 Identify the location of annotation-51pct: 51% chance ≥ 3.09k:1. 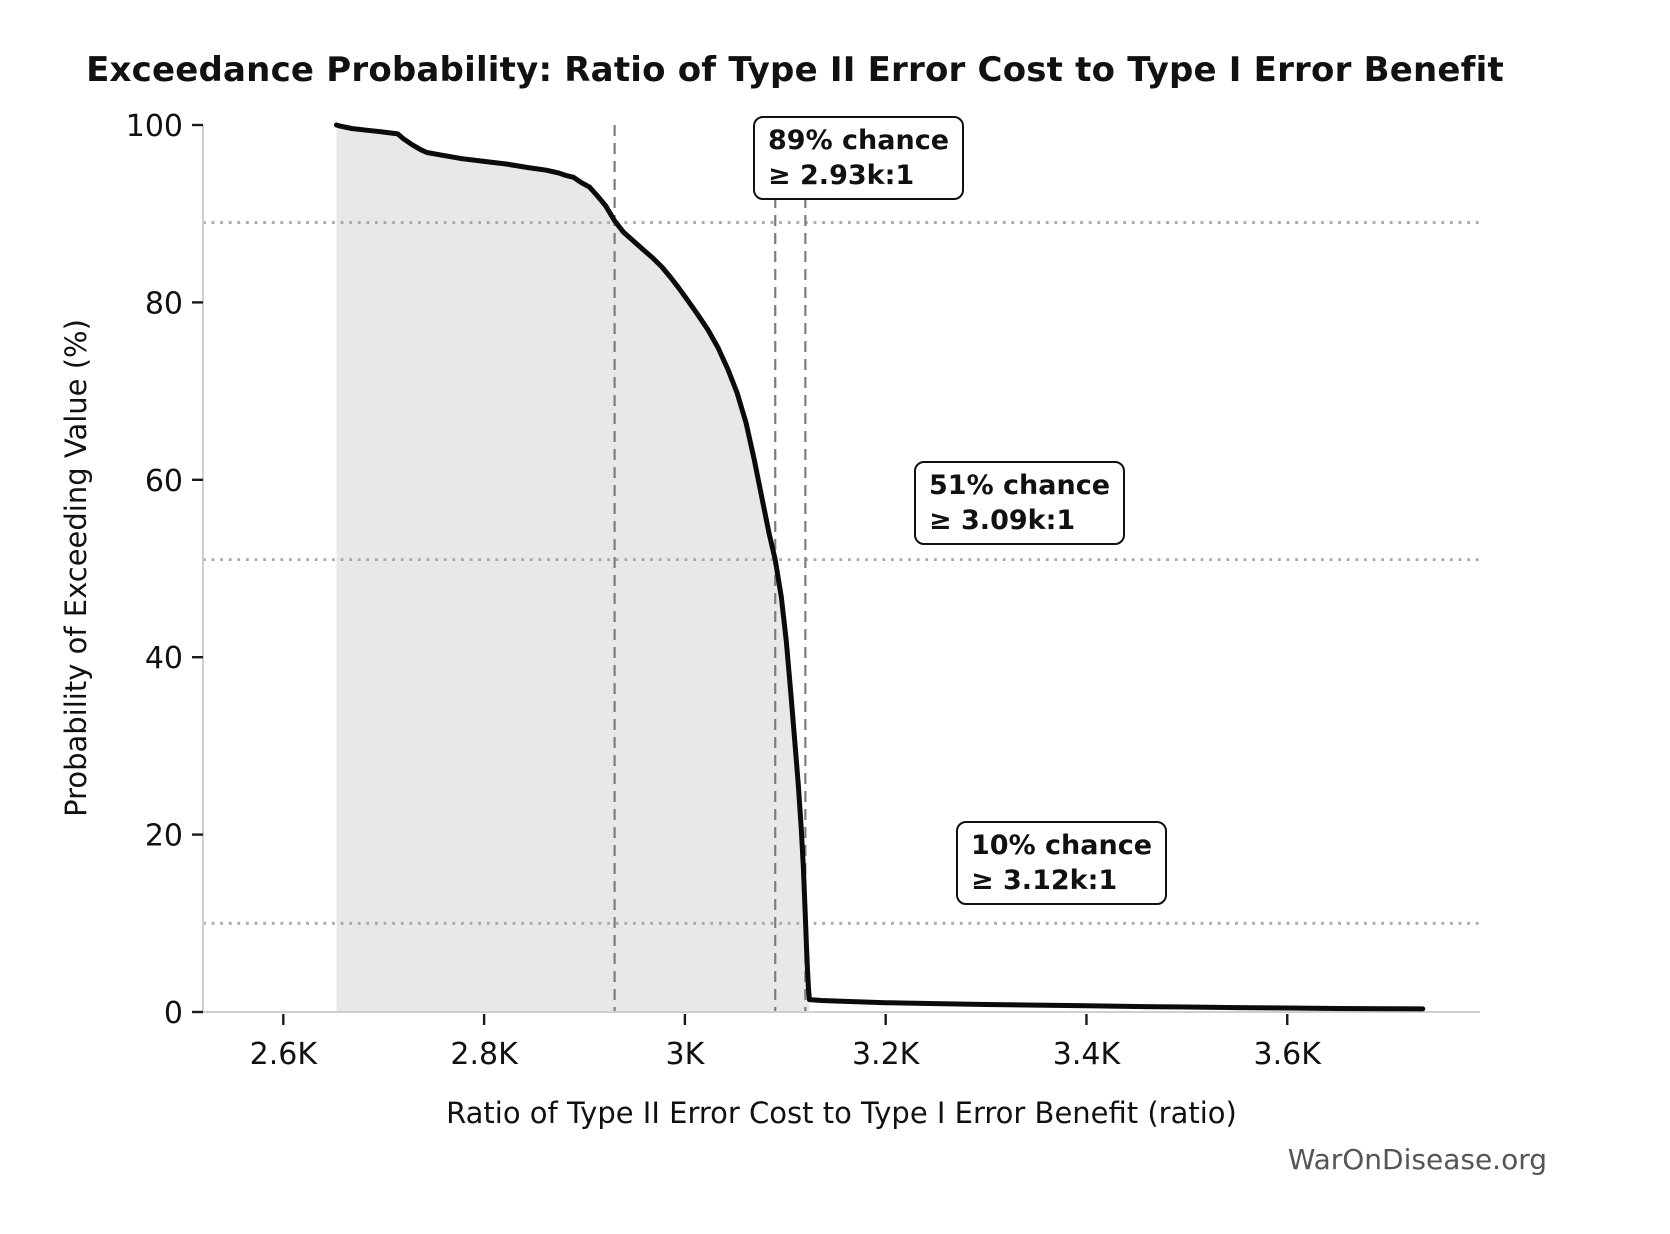
(1020, 503).